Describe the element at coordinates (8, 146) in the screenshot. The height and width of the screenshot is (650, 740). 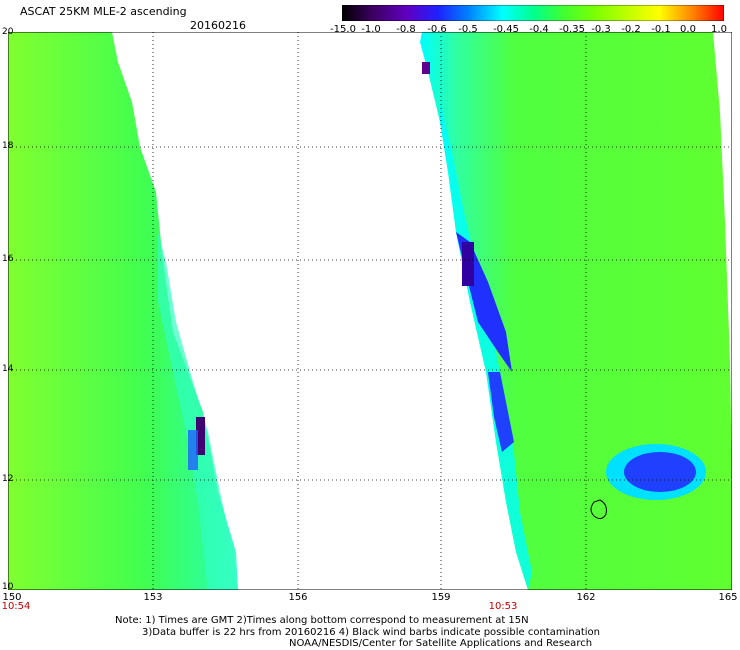
I see `lat-label: 18` at that location.